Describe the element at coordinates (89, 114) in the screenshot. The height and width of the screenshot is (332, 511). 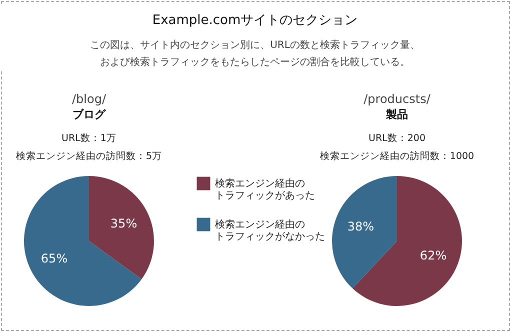
I see `chart-subtitle: ブログ` at that location.